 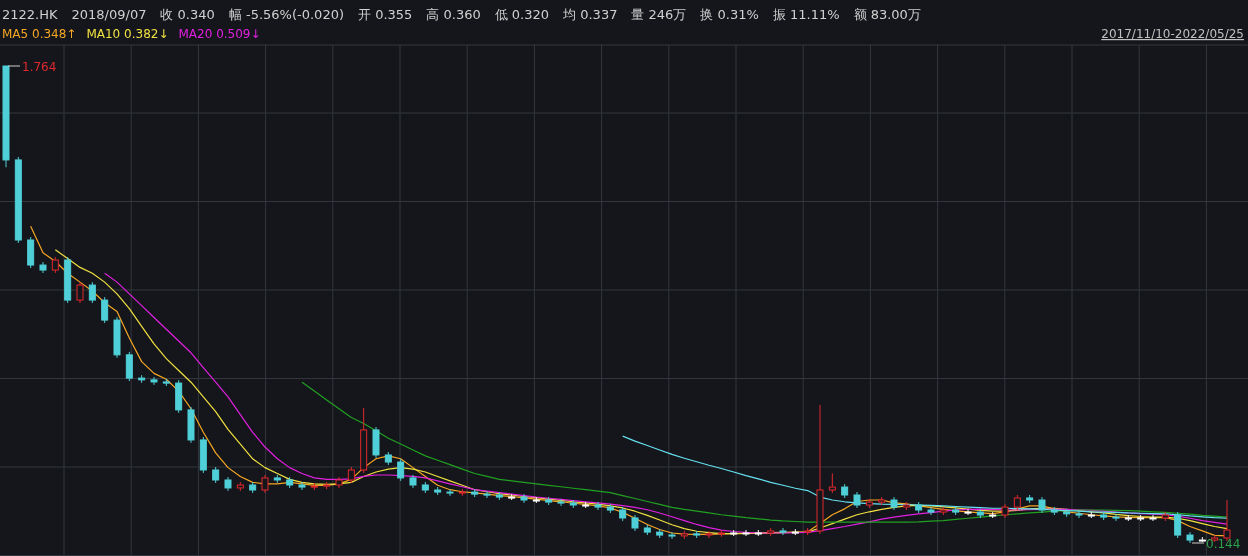 I want to click on text: 额 83.00万, so click(x=887, y=14).